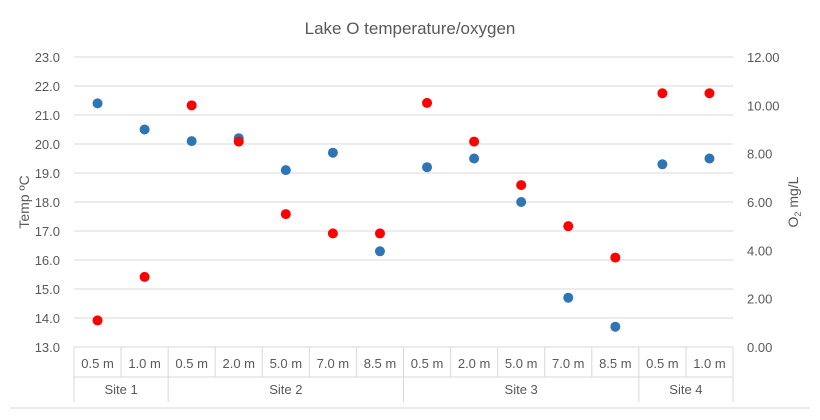 The width and height of the screenshot is (820, 420). Describe the element at coordinates (793, 221) in the screenshot. I see `y2-title-main: O` at that location.